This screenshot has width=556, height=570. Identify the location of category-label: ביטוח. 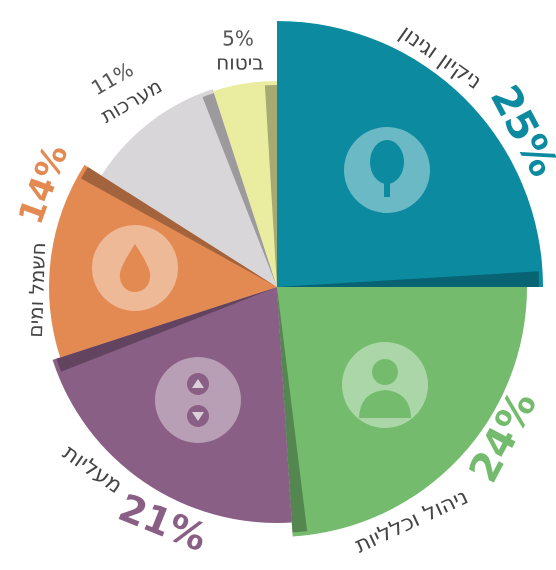
(240, 63).